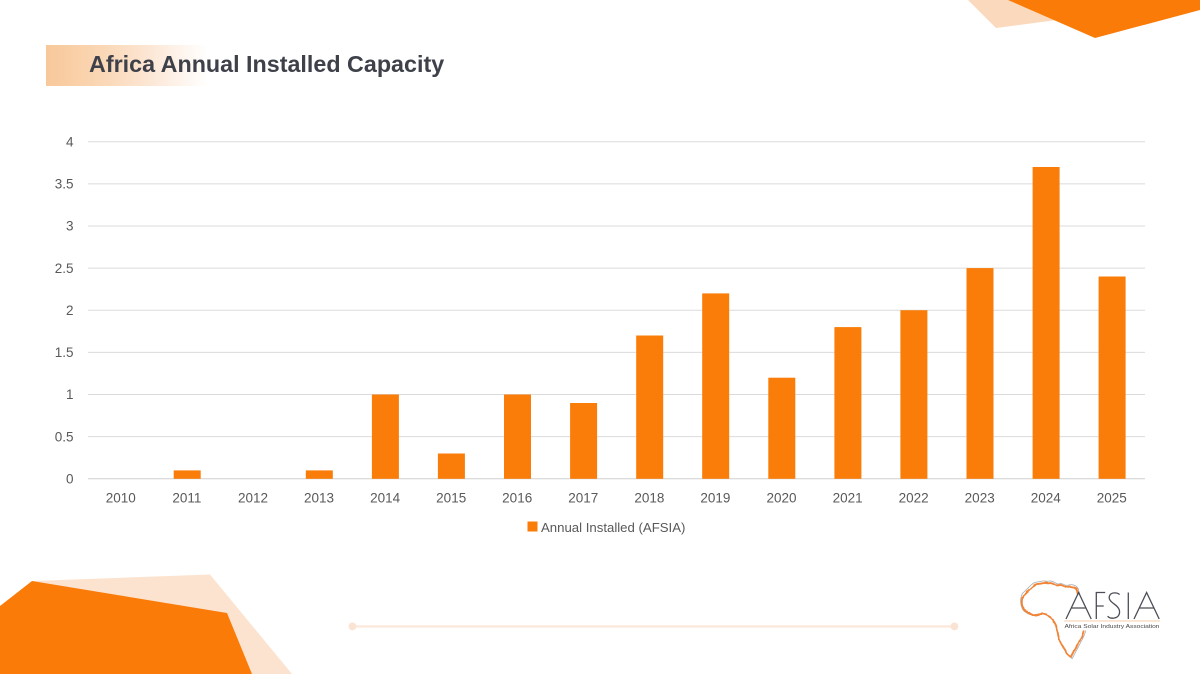 The image size is (1200, 674). I want to click on svg-text: 2011, so click(186, 497).